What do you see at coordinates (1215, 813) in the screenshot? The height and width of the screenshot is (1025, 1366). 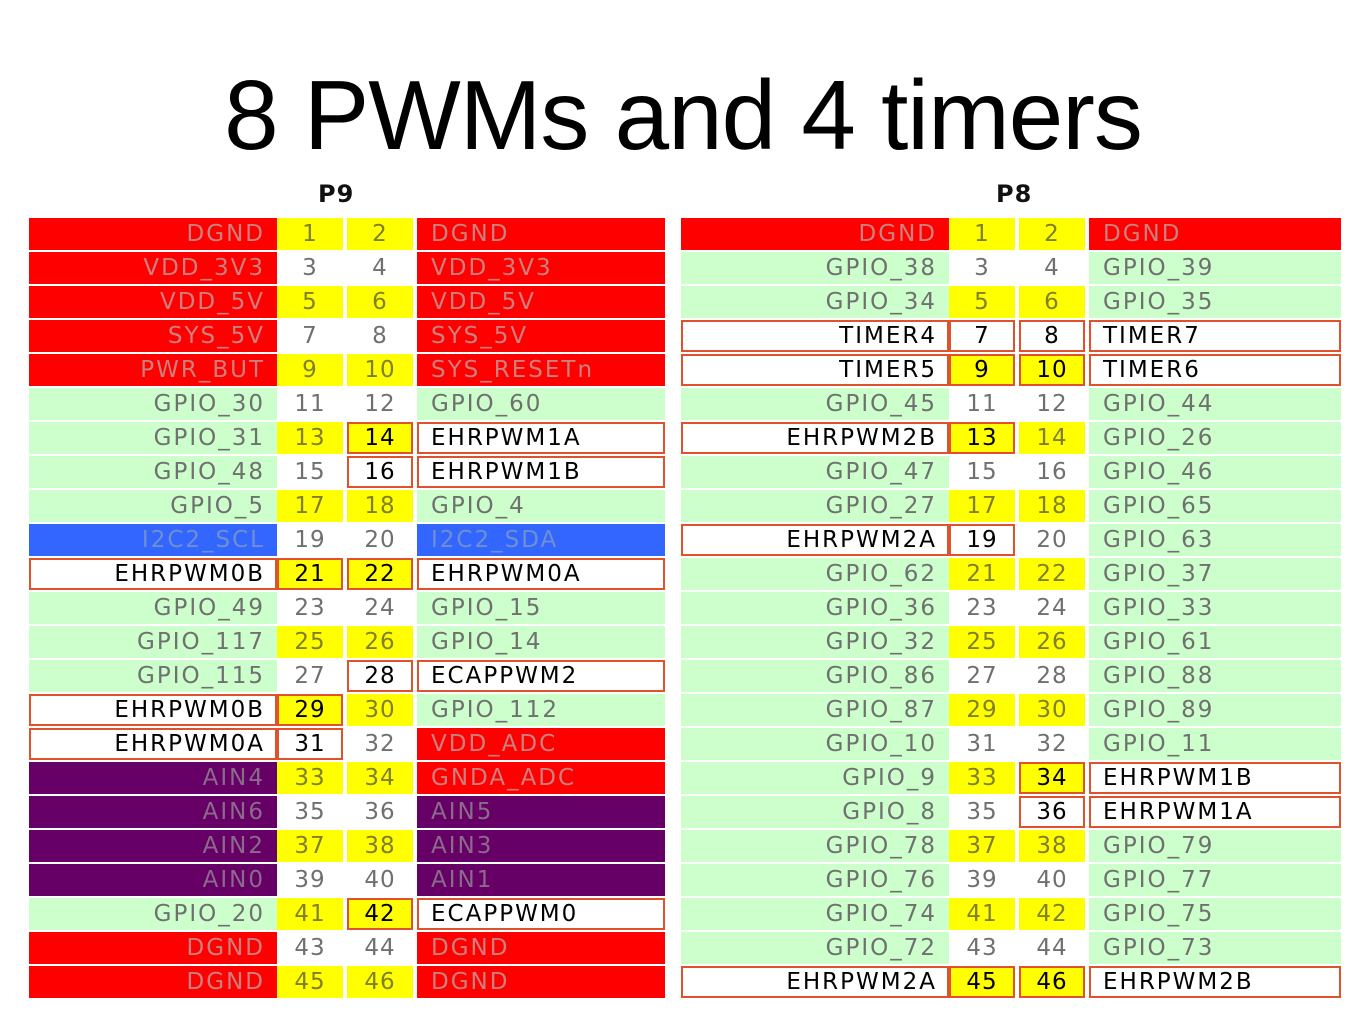 I see `p8-signal-right: EHRPWM1A` at bounding box center [1215, 813].